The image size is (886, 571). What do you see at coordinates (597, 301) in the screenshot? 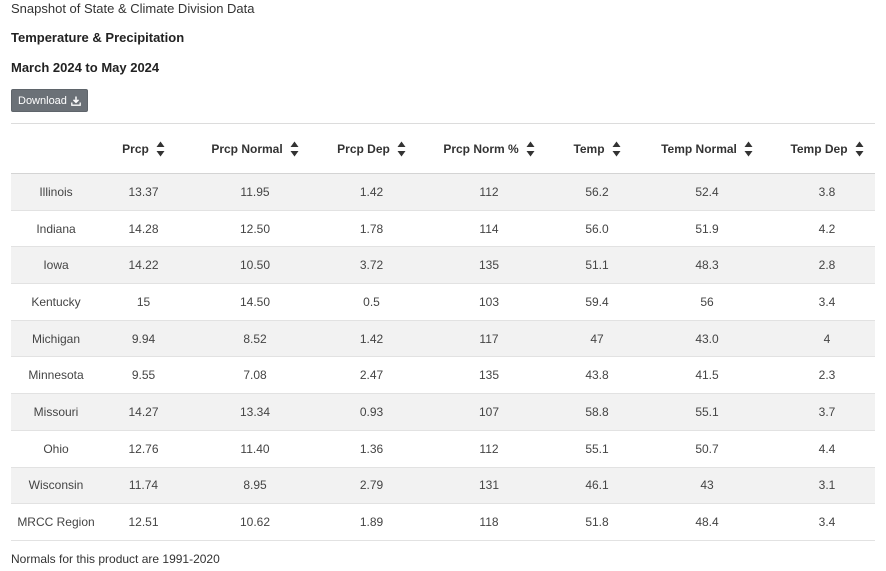
I see `table-cell: 59.4` at bounding box center [597, 301].